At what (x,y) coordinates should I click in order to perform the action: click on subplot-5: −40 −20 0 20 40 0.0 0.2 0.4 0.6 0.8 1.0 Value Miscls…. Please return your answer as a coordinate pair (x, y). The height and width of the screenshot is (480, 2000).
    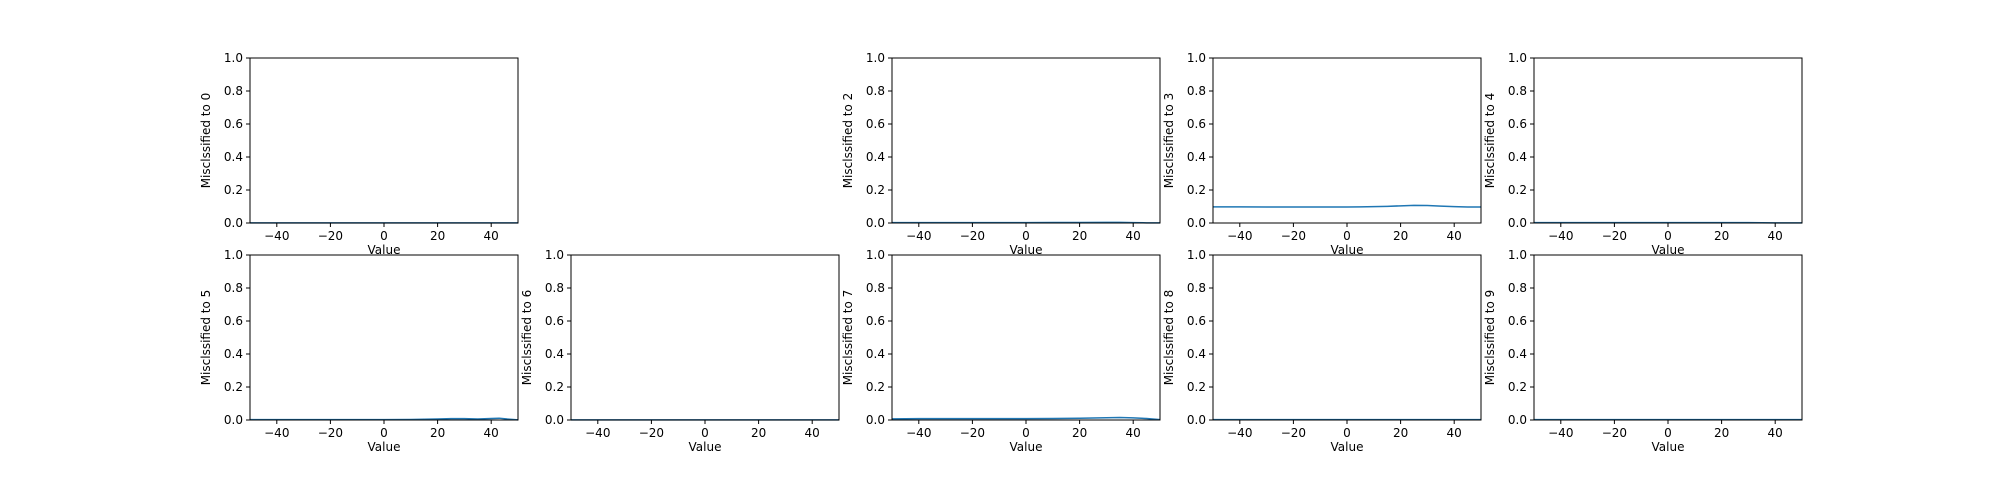
    Looking at the image, I should click on (359, 351).